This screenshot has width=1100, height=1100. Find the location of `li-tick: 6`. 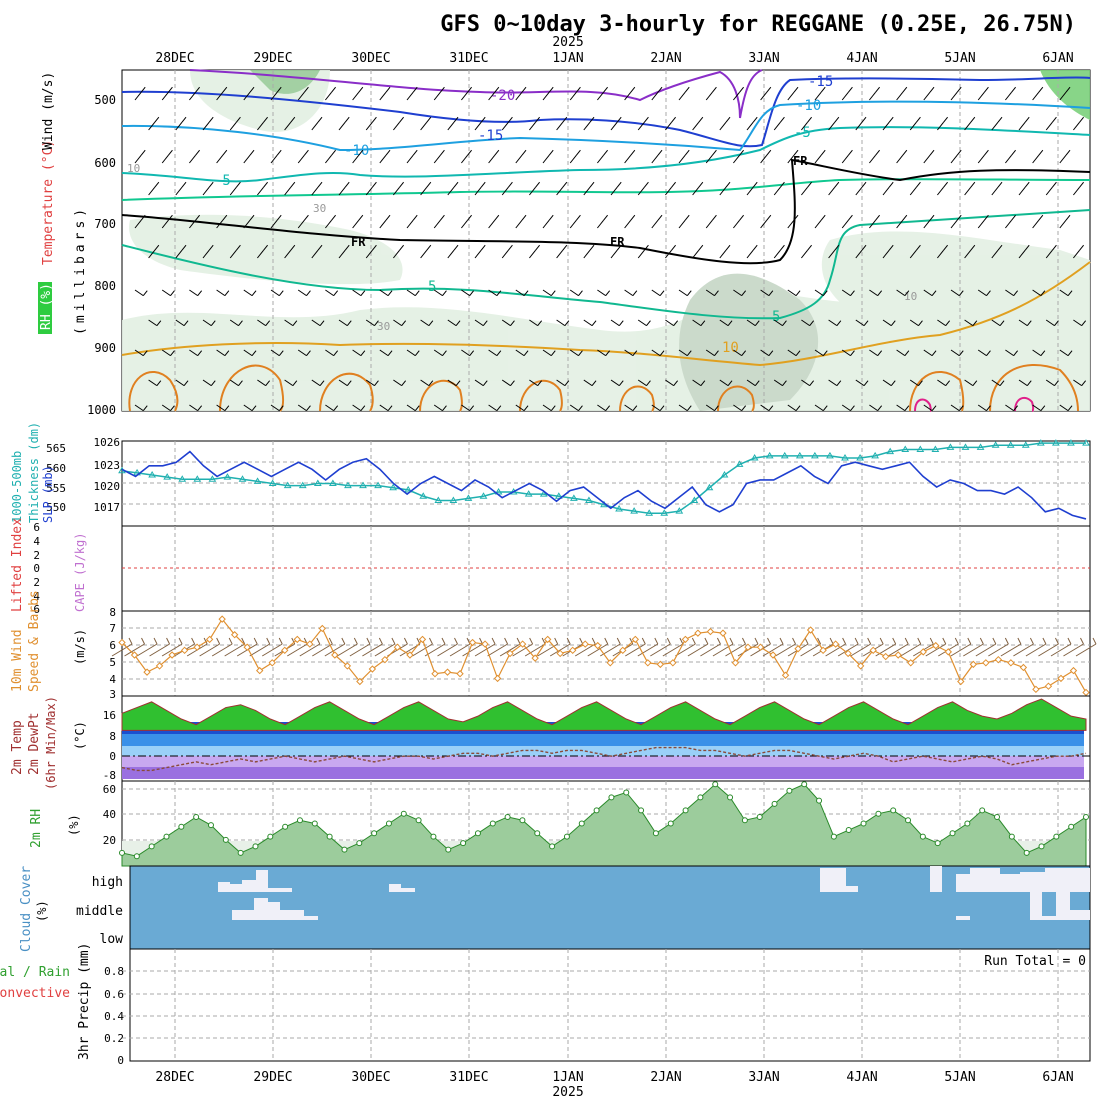

li-tick: 6 is located at coordinates (36, 609).